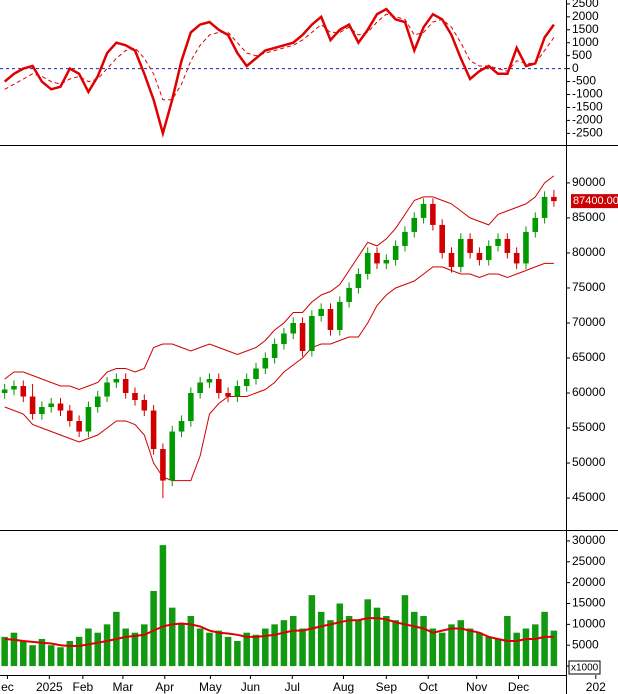 Image resolution: width=618 pixels, height=694 pixels. Describe the element at coordinates (589, 603) in the screenshot. I see `y-tick-label: 15000` at that location.